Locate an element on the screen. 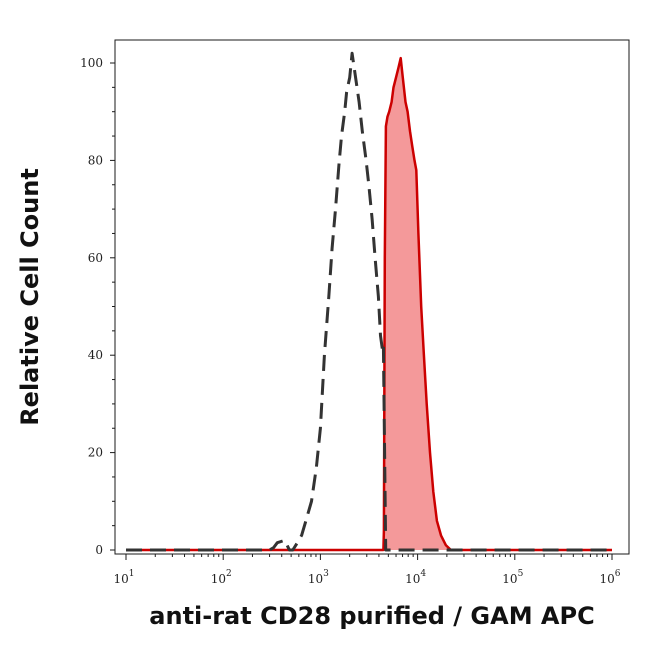 The width and height of the screenshot is (650, 645). x-tick-label: 10⁴ is located at coordinates (415, 577).